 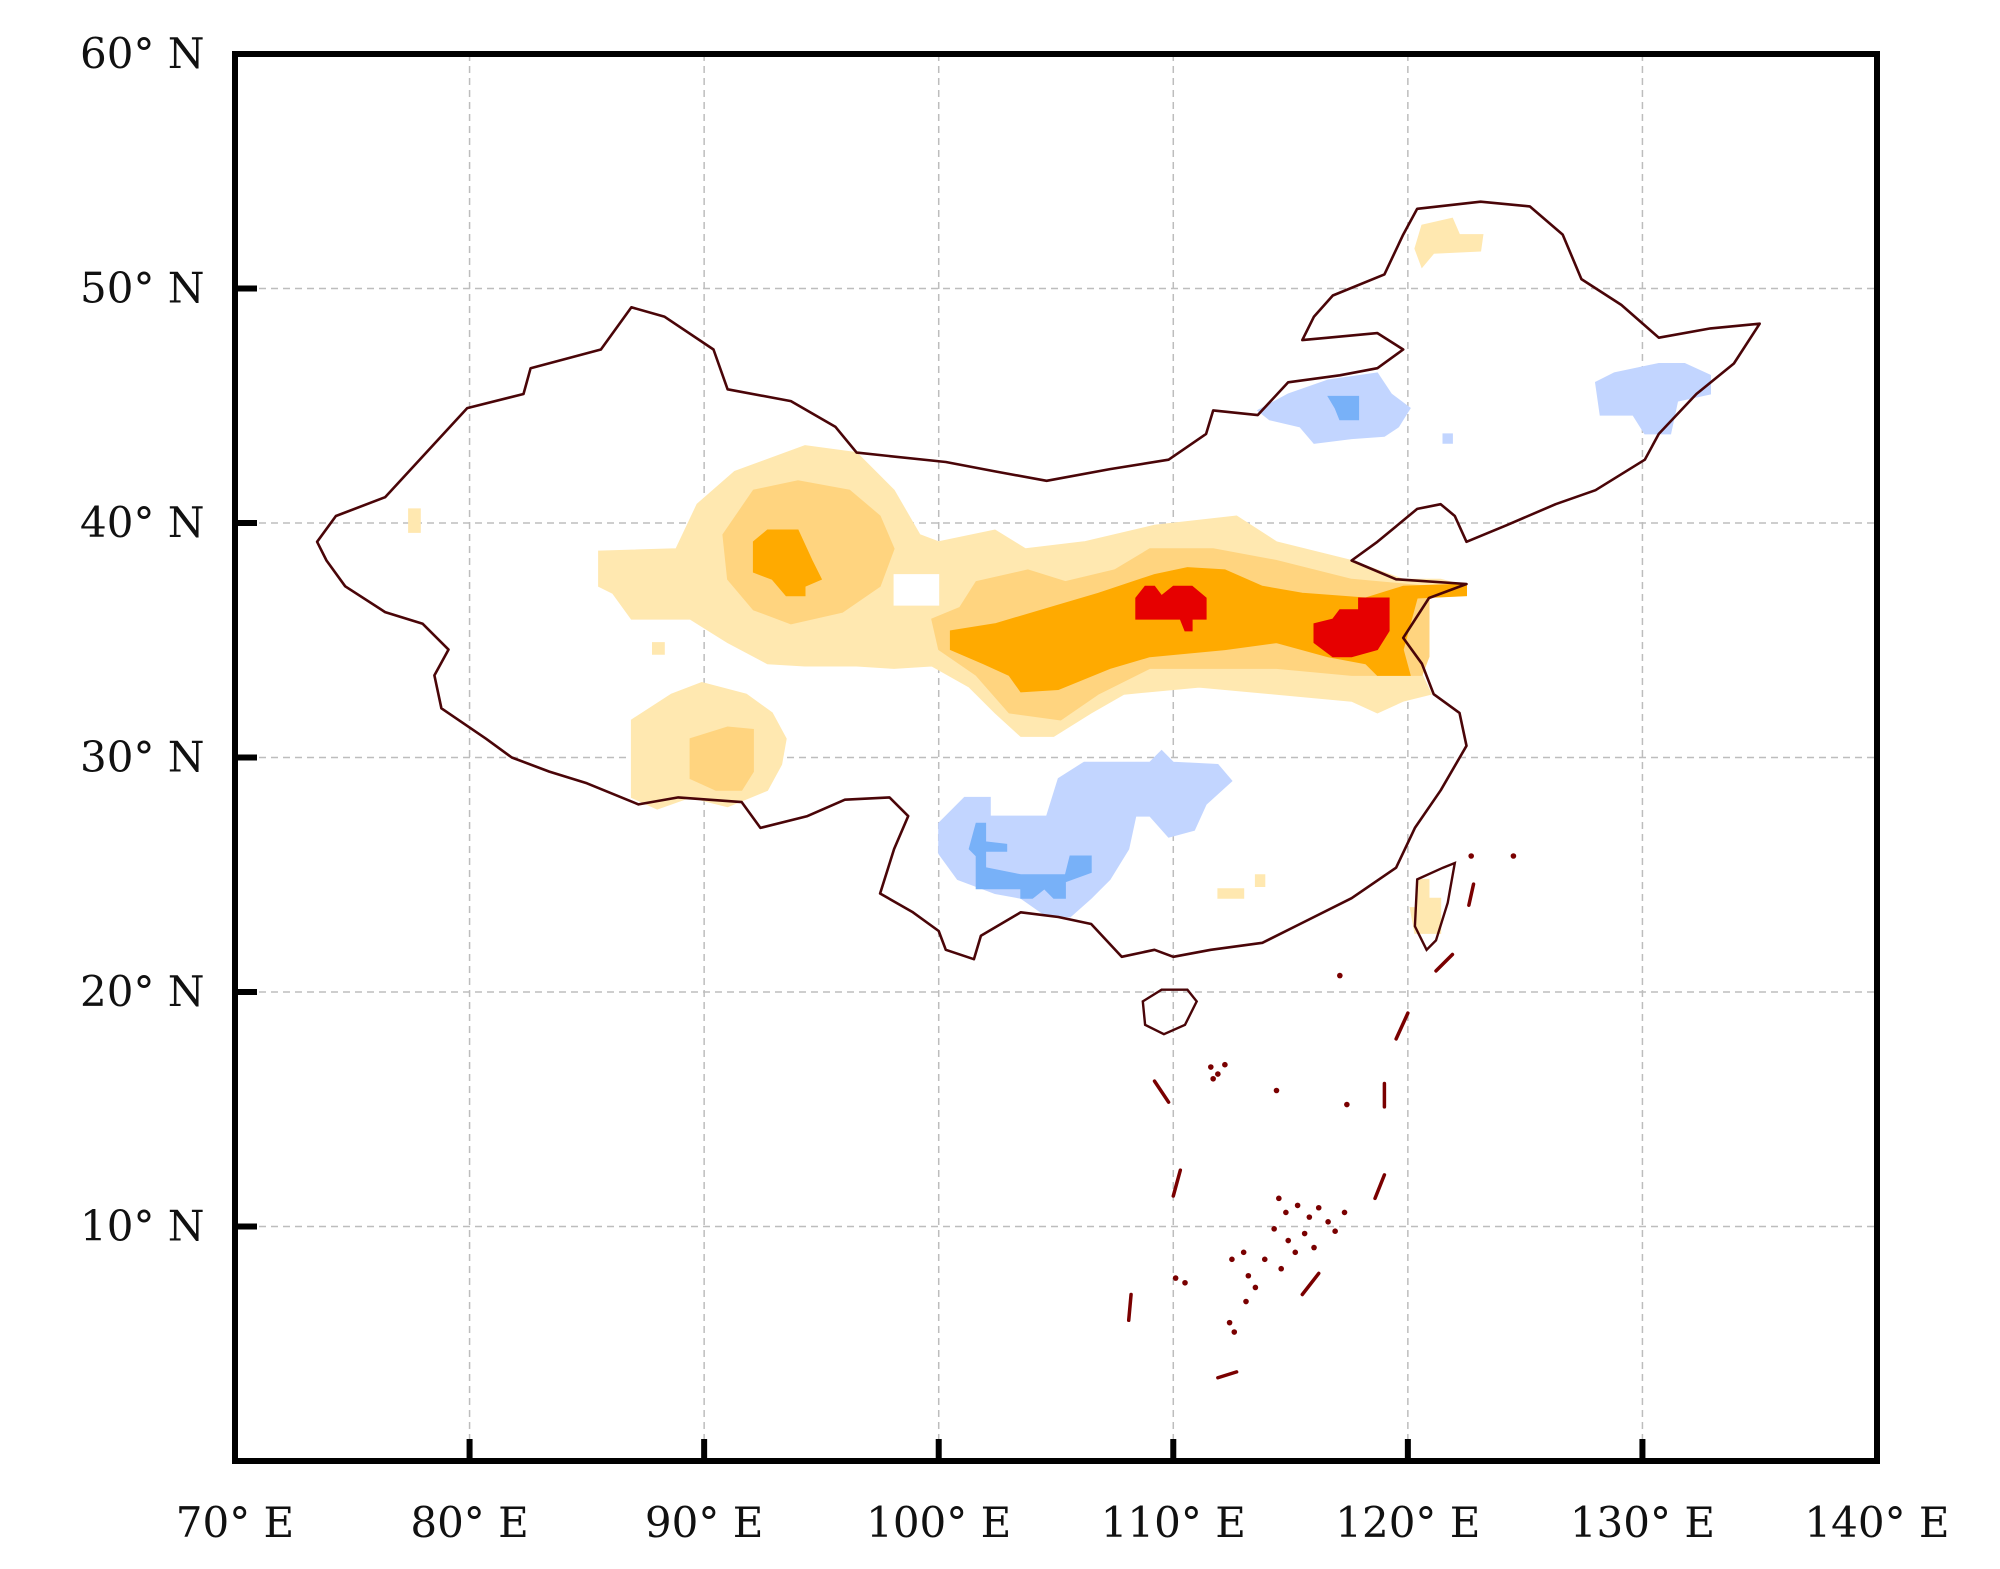 What do you see at coordinates (1876, 1522) in the screenshot?
I see `x-tick-label: 140° E` at bounding box center [1876, 1522].